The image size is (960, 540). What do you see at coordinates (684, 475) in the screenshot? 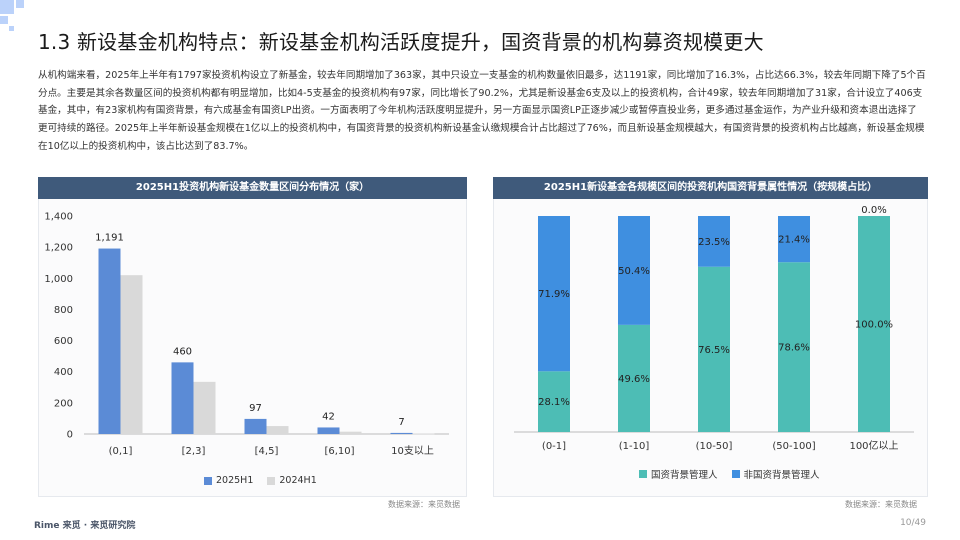
I see `legend-label-0: 国资背景管理人` at bounding box center [684, 475].